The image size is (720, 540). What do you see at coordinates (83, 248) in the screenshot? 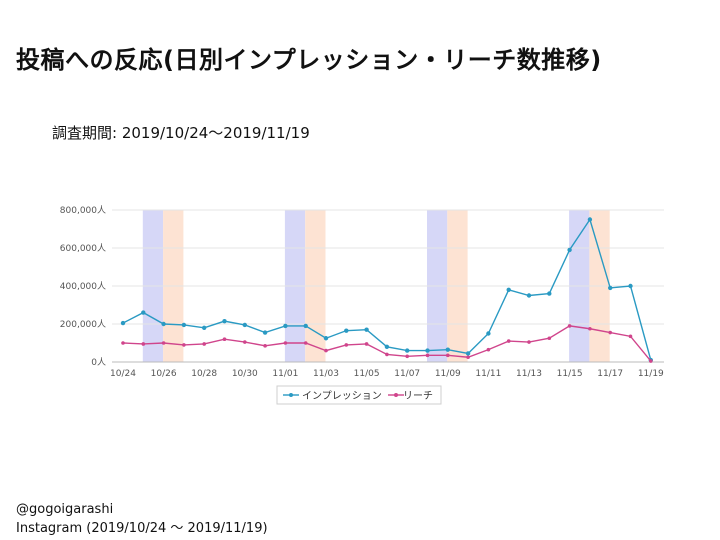
I see `y-tick-label: 600,000人` at bounding box center [83, 248].